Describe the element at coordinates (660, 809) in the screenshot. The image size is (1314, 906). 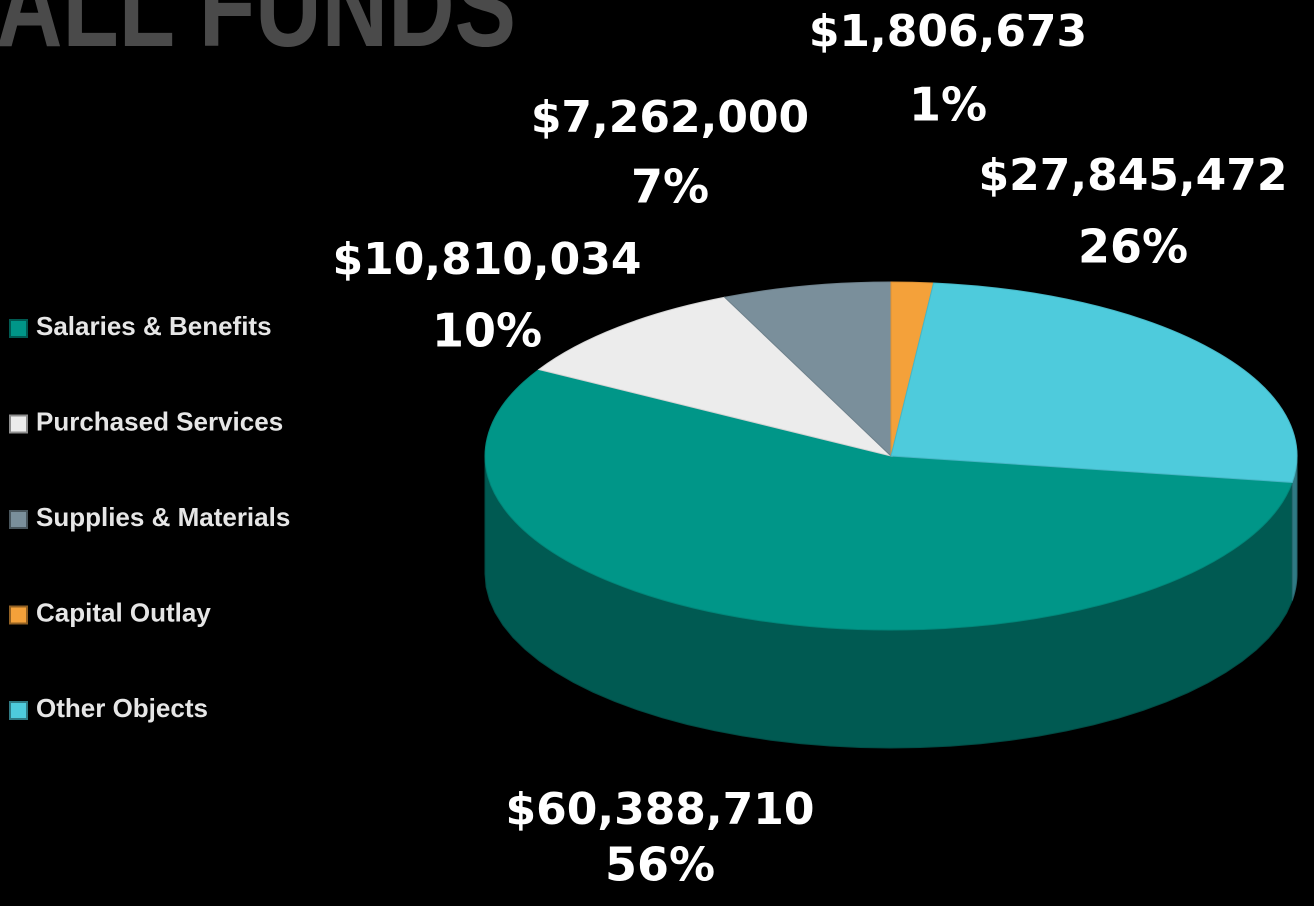
I see `value-label: $60,388,710` at that location.